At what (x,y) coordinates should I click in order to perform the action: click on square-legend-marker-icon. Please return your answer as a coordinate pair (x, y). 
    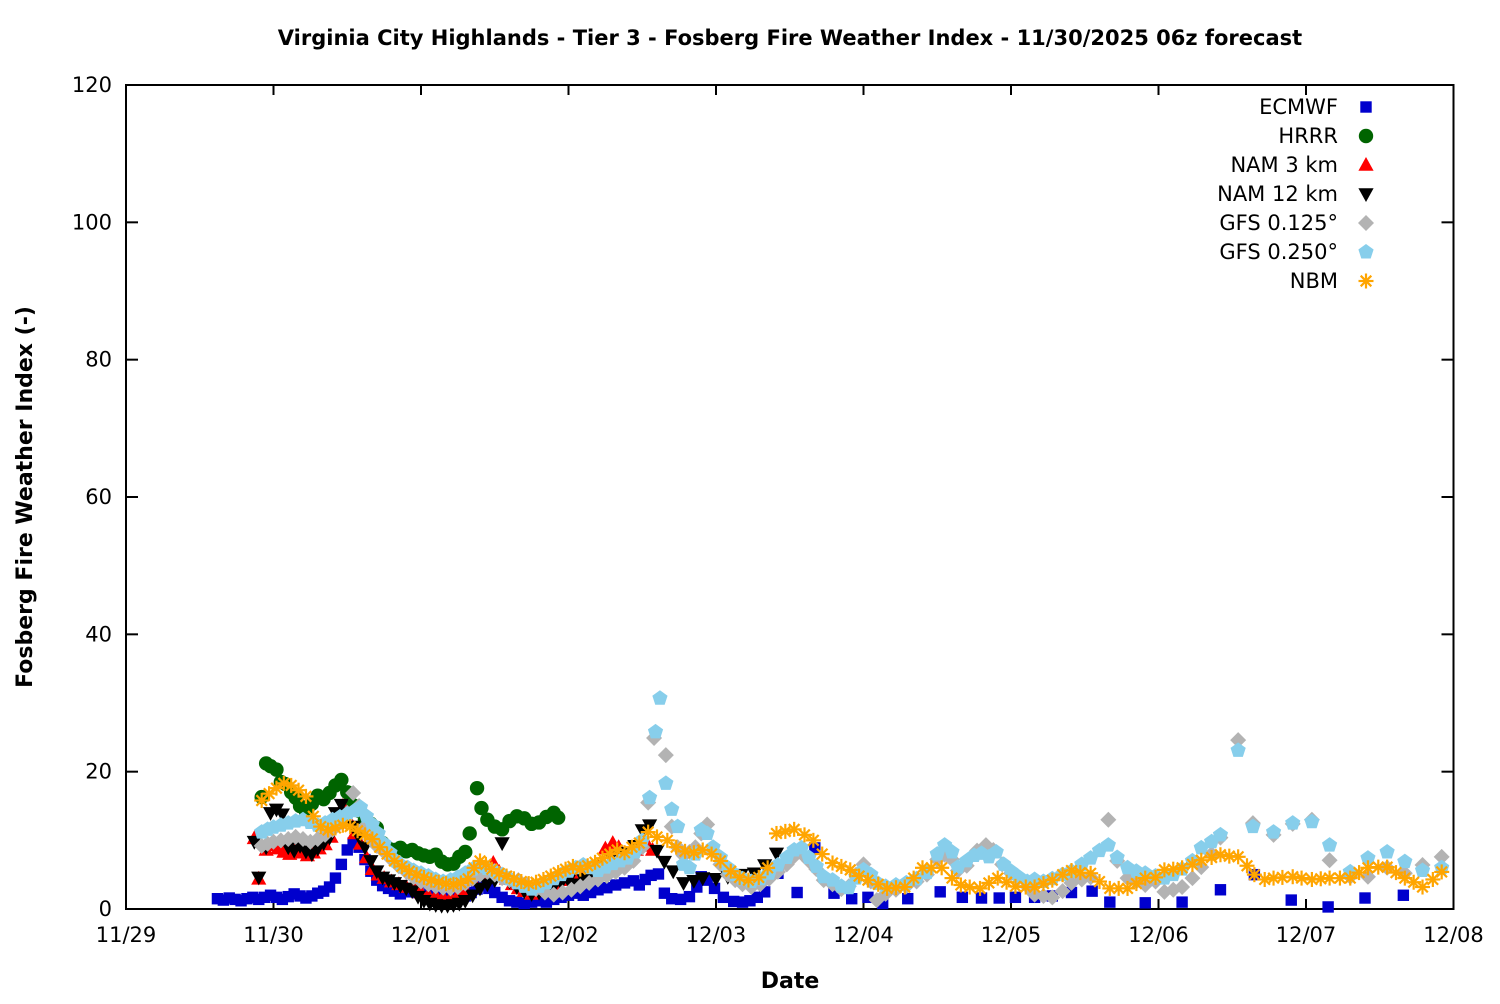
    Looking at the image, I should click on (1366, 107).